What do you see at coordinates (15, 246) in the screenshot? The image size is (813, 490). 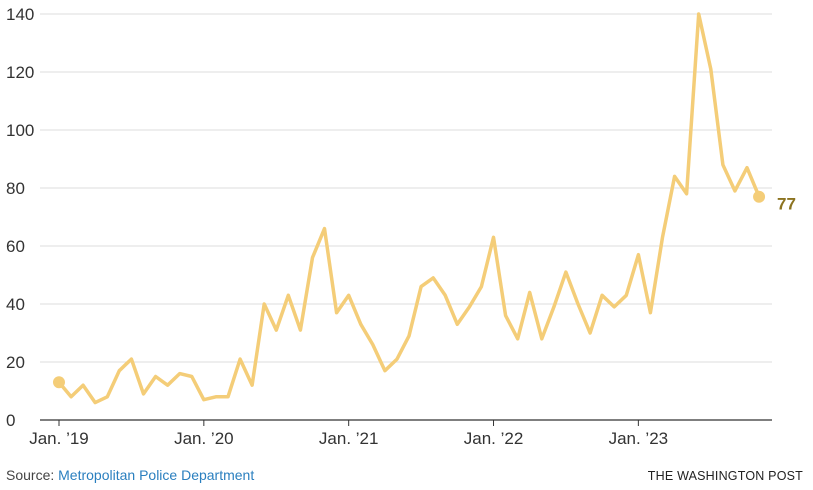 I see `y-tick-label: 60` at bounding box center [15, 246].